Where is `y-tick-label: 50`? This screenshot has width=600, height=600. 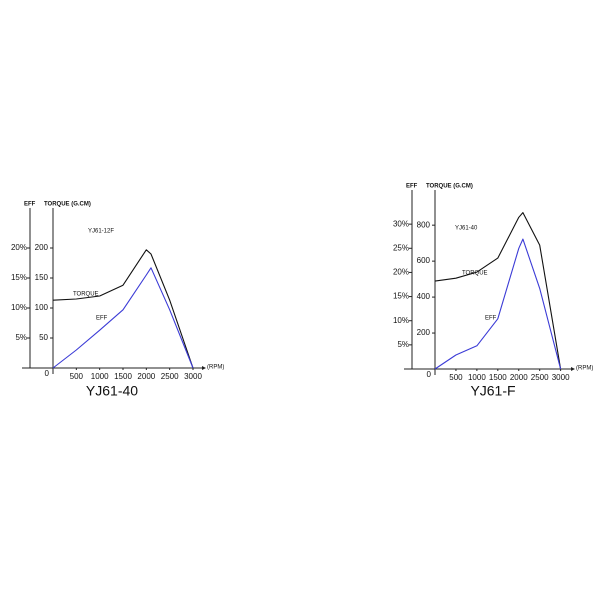
y-tick-label: 50 is located at coordinates (43, 337).